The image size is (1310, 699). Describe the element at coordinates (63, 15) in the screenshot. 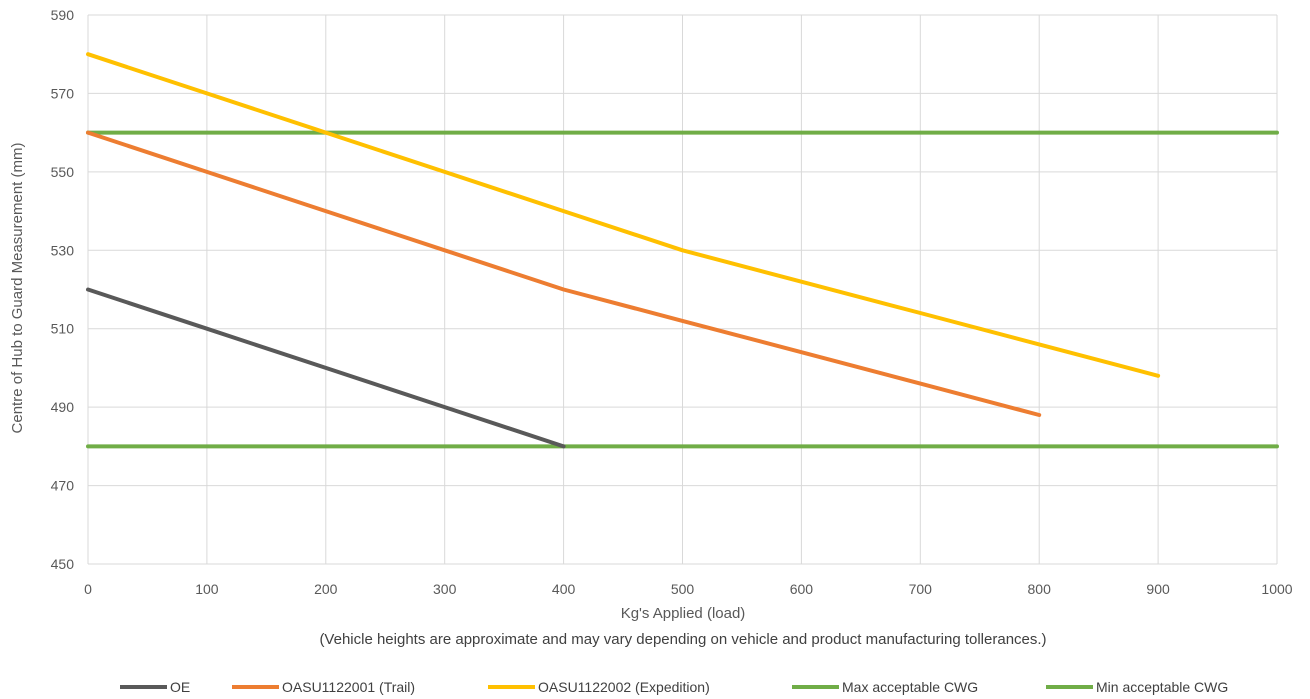

I see `y-tick-label: 590` at that location.